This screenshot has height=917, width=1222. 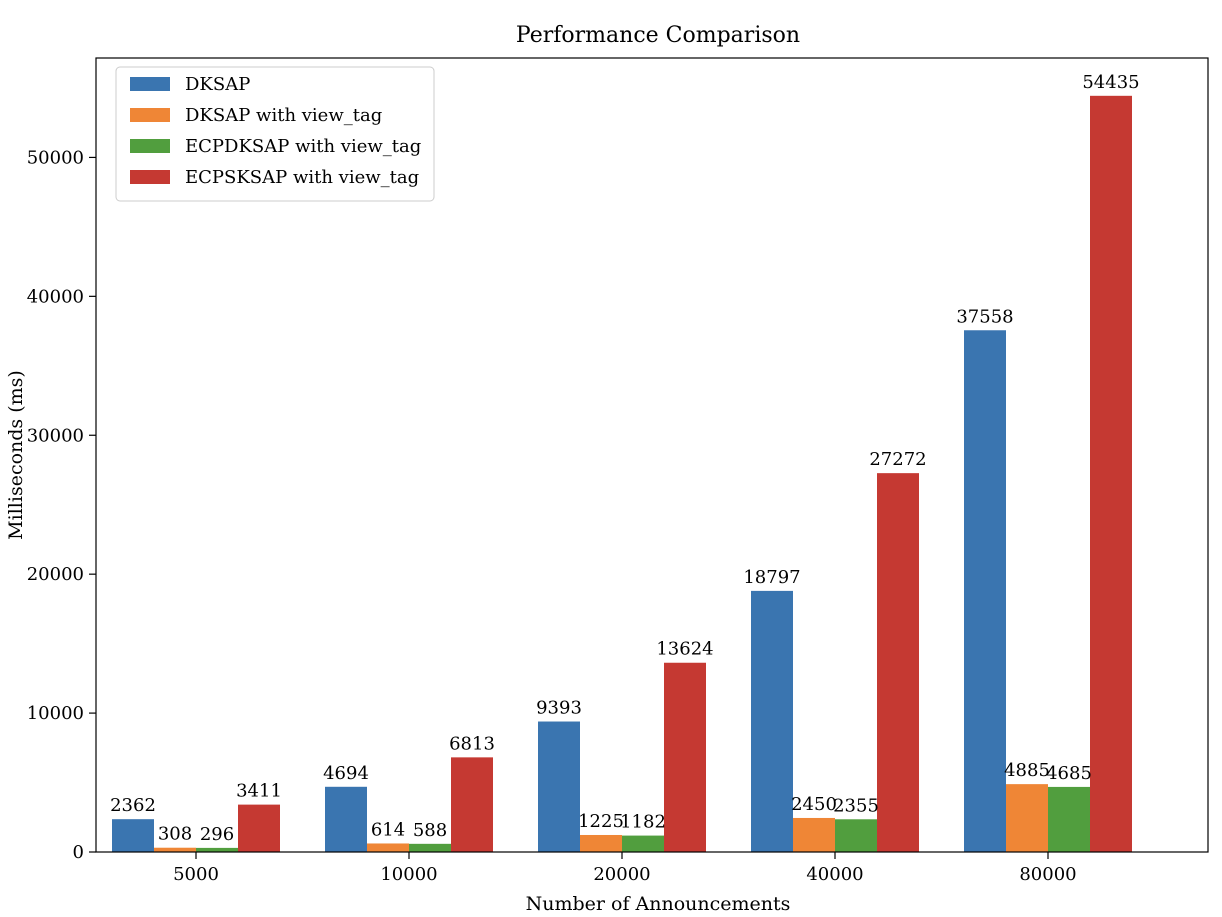 I want to click on data-label-1-80000: 37558, so click(x=984, y=316).